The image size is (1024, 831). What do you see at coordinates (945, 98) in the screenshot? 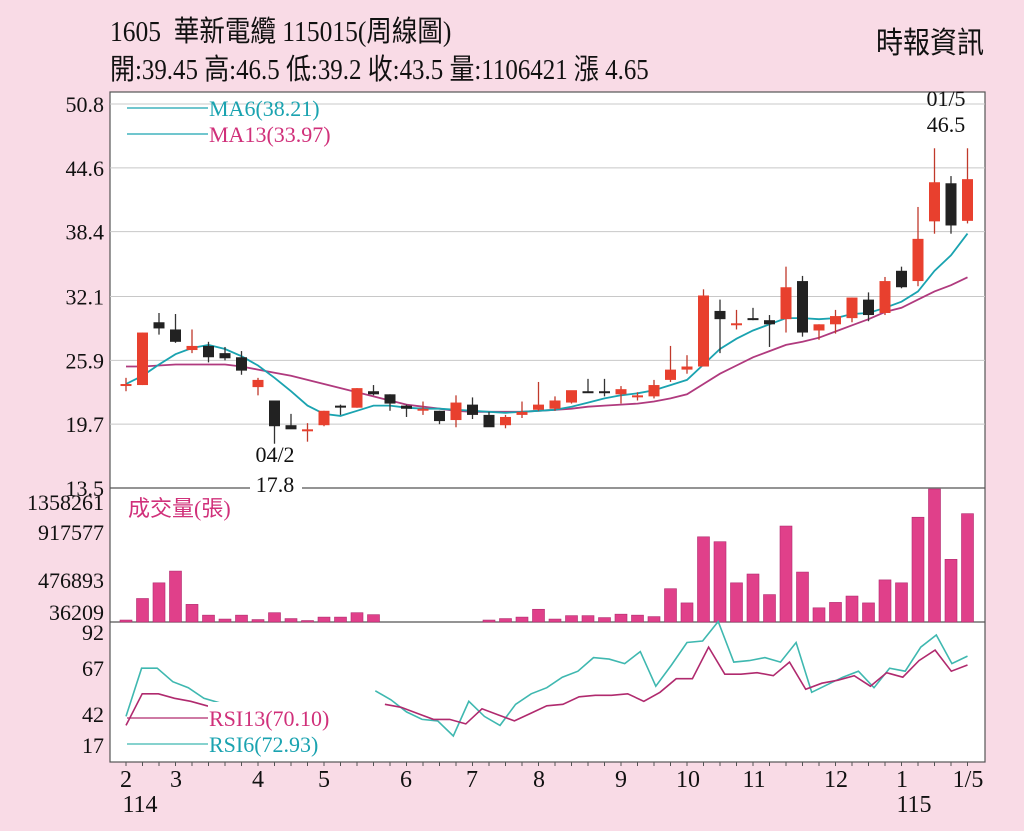
I see `high-date-annotation: 01/5` at bounding box center [945, 98].